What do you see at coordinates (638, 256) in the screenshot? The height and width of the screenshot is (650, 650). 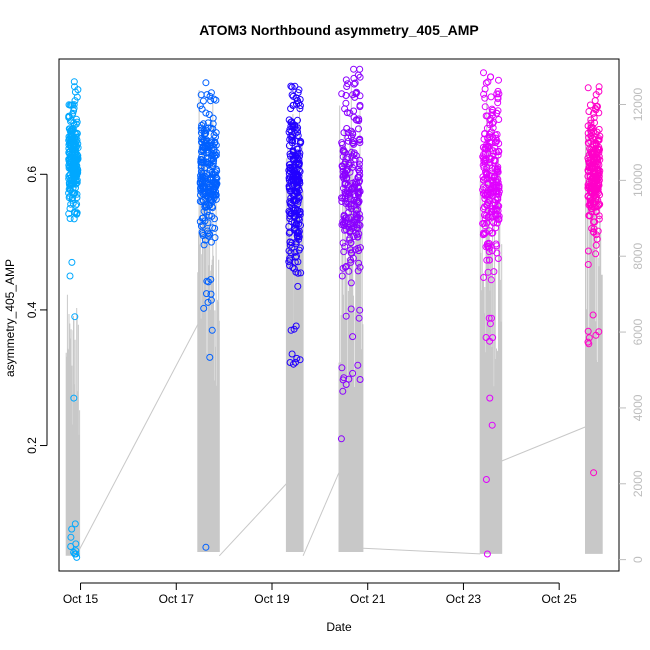 I see `y2-tick-label: 8000` at bounding box center [638, 256].